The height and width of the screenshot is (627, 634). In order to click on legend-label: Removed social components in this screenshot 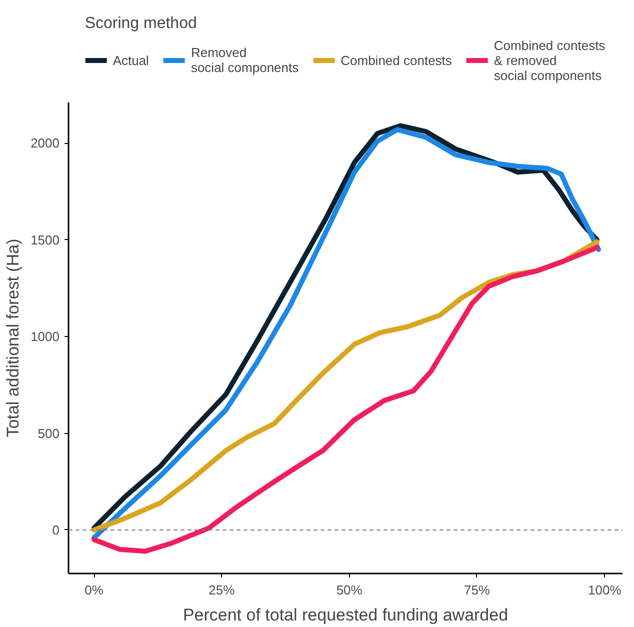, I will do `click(244, 60)`.